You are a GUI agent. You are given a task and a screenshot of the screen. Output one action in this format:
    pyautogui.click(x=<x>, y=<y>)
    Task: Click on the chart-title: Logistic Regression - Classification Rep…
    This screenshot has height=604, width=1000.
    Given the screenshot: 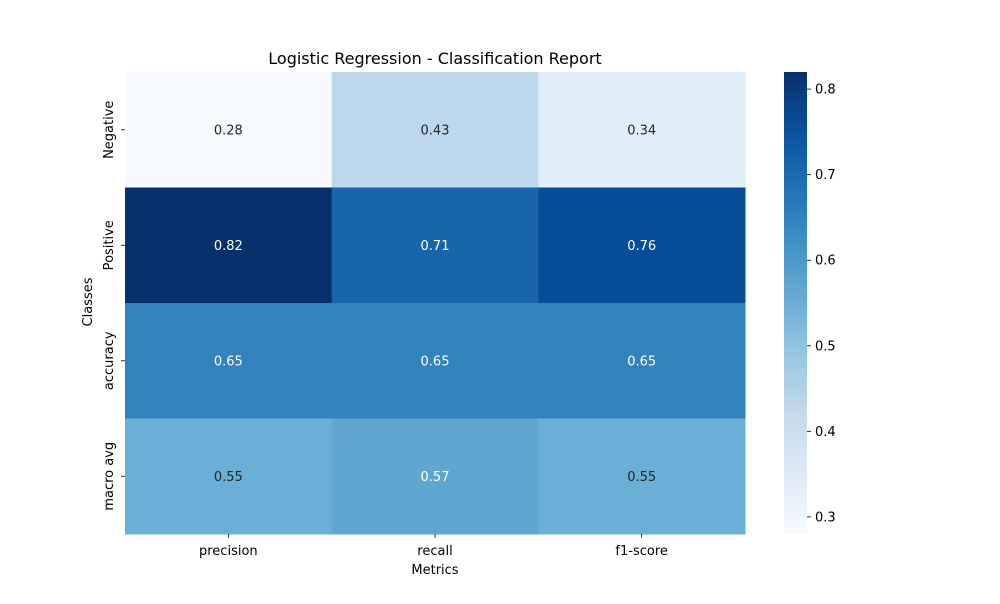 What is the action you would take?
    pyautogui.click(x=434, y=58)
    